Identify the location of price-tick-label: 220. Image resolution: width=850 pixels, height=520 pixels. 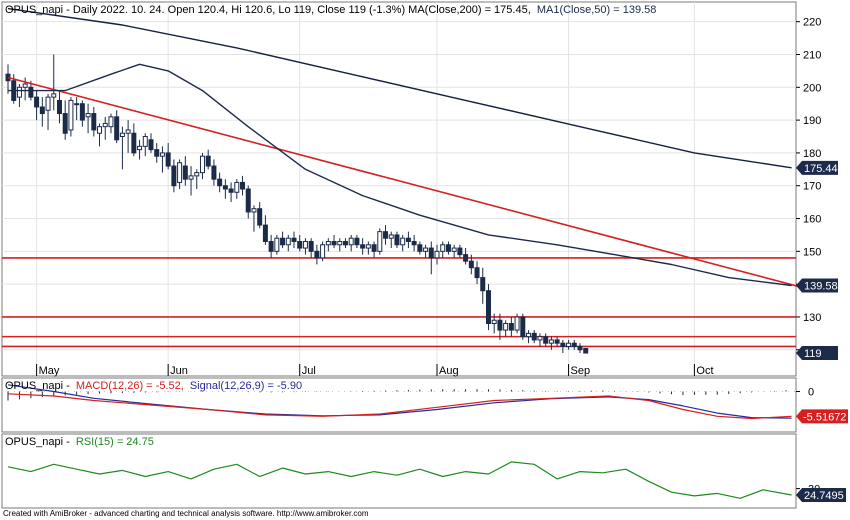
(812, 23).